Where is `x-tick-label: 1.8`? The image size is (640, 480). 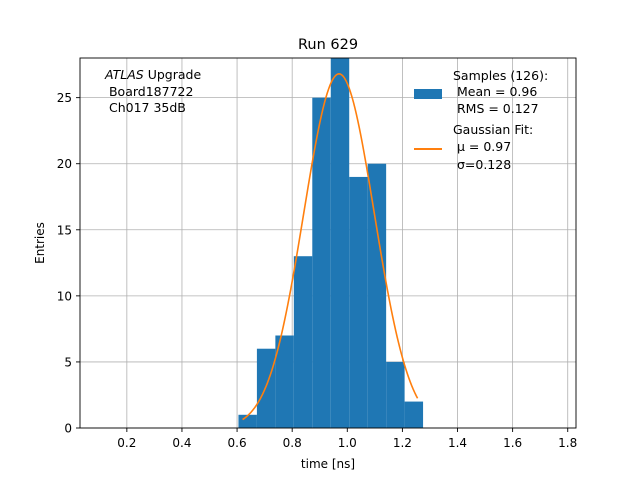 x-tick-label: 1.8 is located at coordinates (567, 443).